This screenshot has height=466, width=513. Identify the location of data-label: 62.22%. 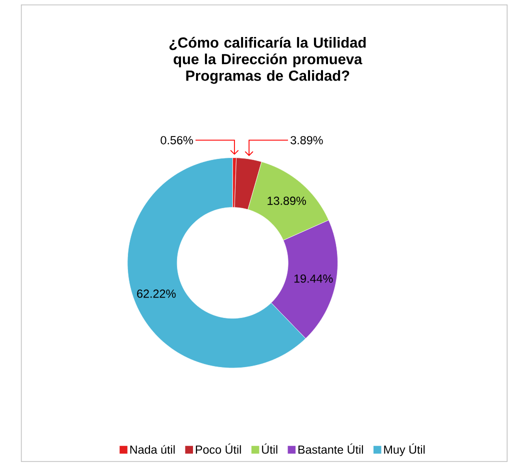
(156, 293).